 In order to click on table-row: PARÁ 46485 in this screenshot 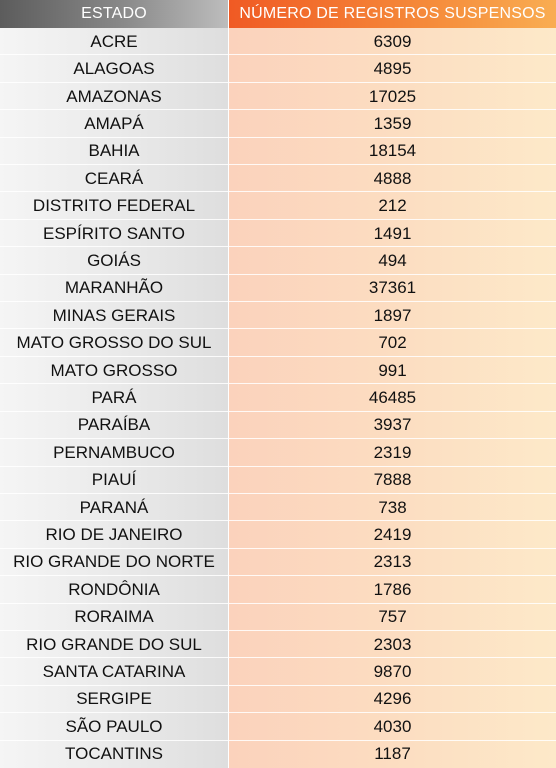, I will do `click(278, 398)`.